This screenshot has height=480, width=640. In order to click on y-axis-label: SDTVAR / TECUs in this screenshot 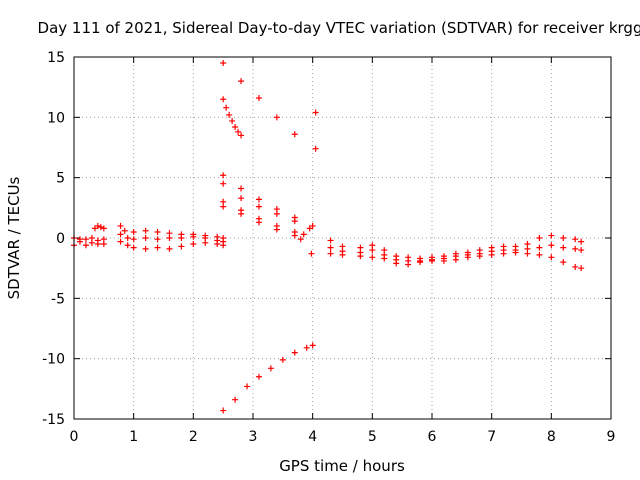, I will do `click(14, 237)`.